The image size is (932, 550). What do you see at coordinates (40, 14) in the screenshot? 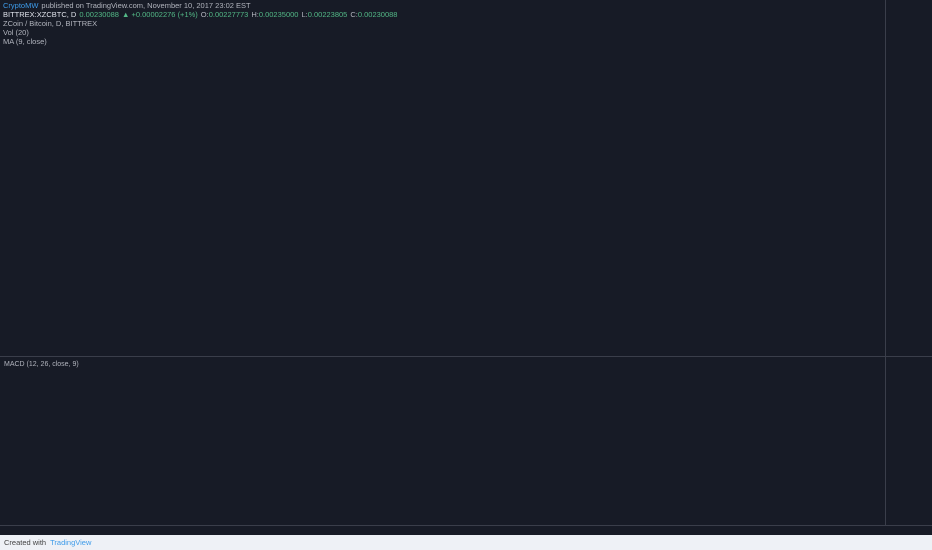
I see `symbol: BITTREX:XZCBTC, D` at bounding box center [40, 14].